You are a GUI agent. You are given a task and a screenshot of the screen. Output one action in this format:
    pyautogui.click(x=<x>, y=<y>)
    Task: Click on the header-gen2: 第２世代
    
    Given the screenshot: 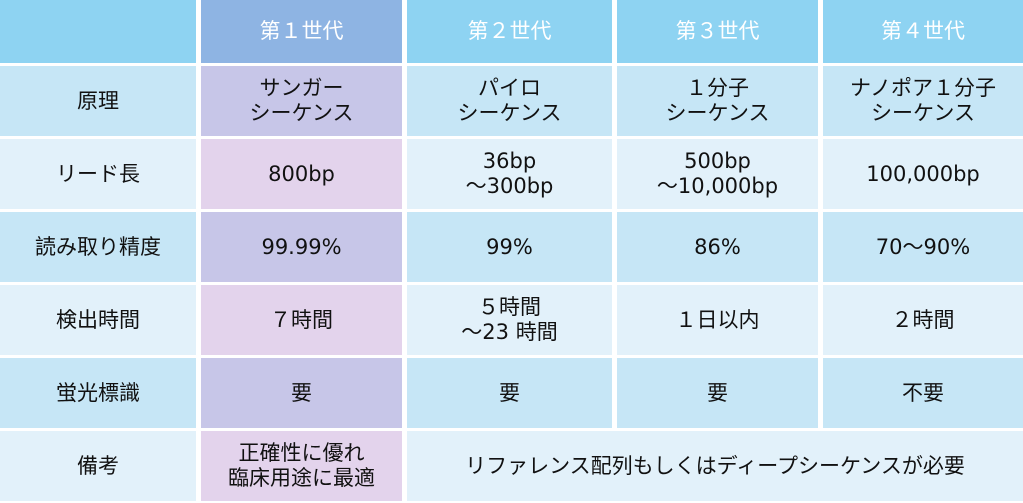 What is the action you would take?
    pyautogui.click(x=509, y=31)
    